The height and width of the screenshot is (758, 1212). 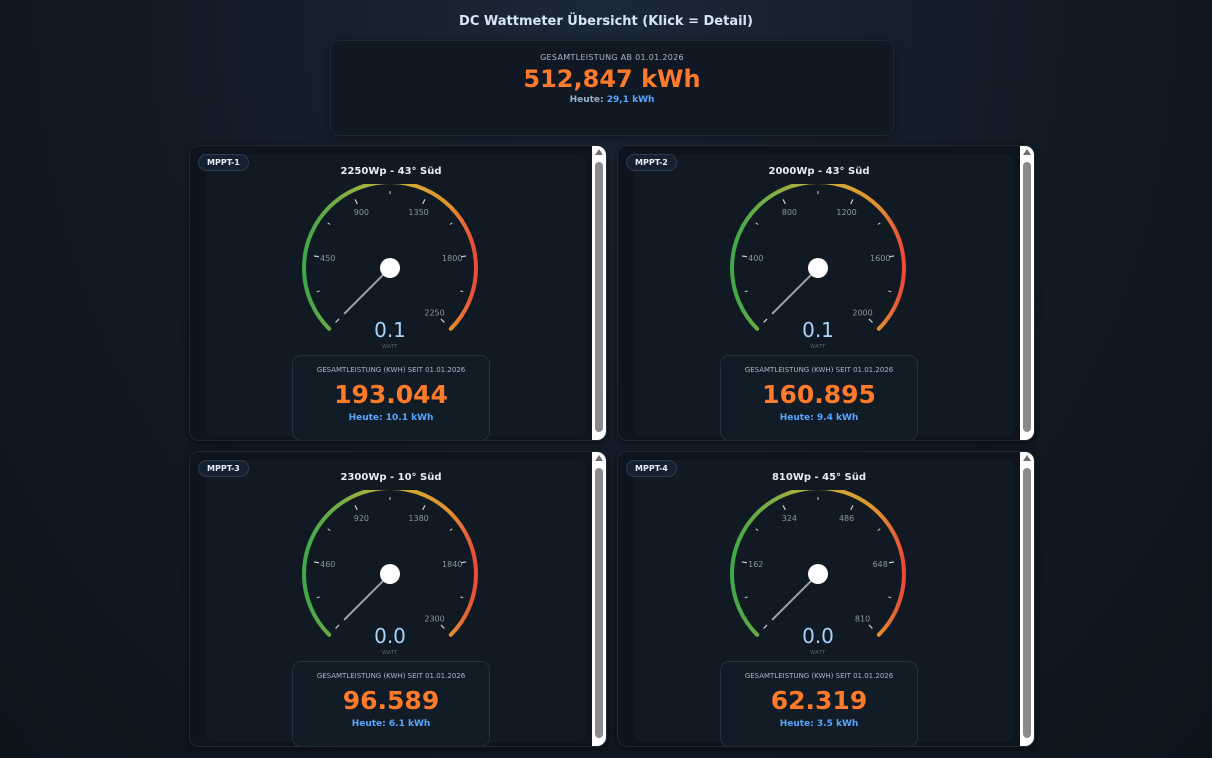 What do you see at coordinates (223, 468) in the screenshot?
I see `mppt-badge: MPPT-3` at bounding box center [223, 468].